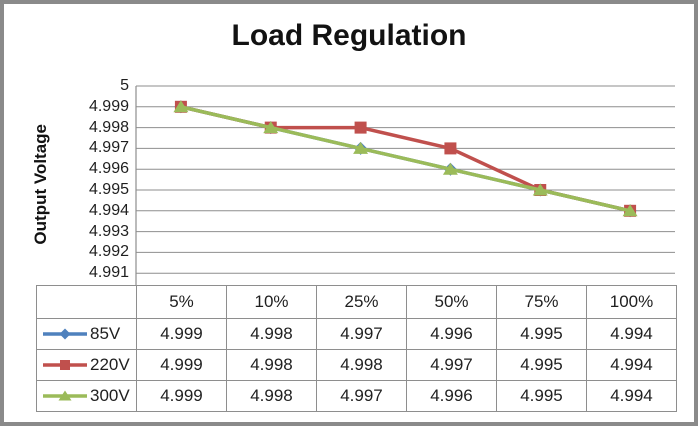  Describe the element at coordinates (271, 302) in the screenshot. I see `category-cell: 10%` at that location.